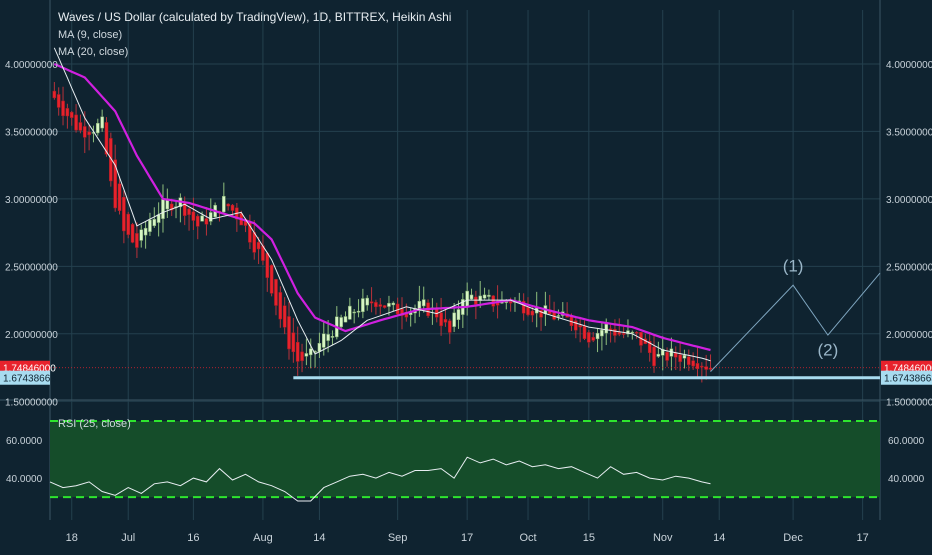 The image size is (932, 555). Describe the element at coordinates (589, 538) in the screenshot. I see `x-tick-label: 15` at that location.